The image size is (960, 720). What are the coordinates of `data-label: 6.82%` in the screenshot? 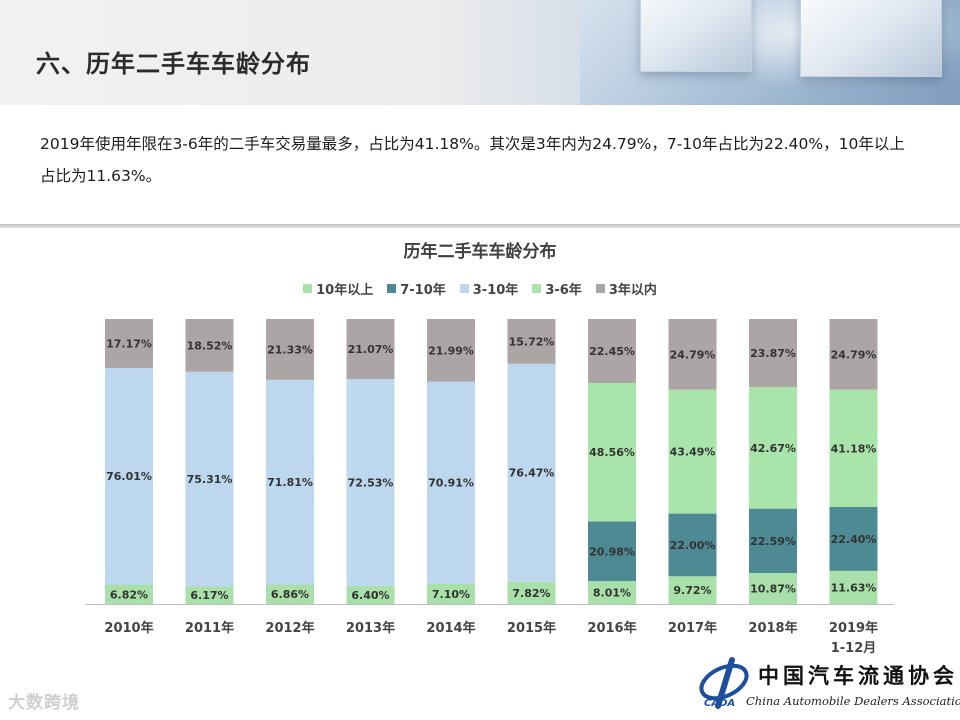 It's located at (129, 594).